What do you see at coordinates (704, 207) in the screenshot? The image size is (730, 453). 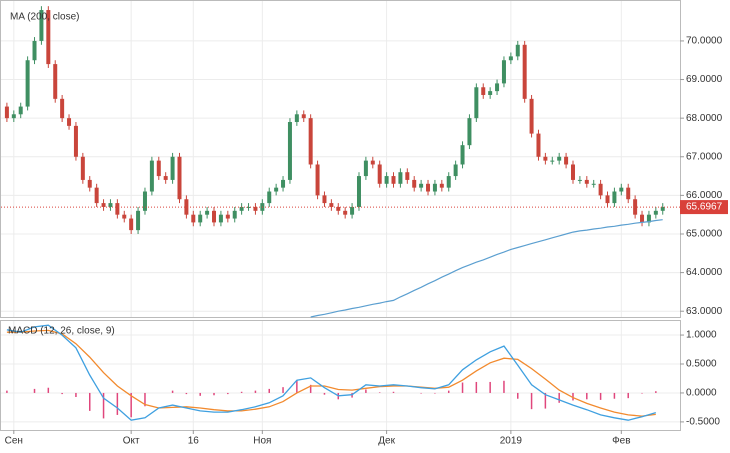 I see `last-price-box` at bounding box center [704, 207].